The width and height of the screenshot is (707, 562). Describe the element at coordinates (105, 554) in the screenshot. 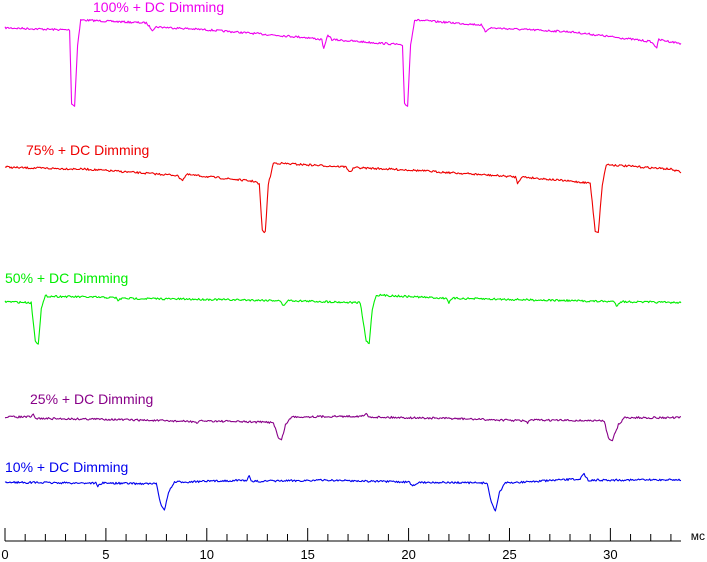

I see `x-tick-label: 5` at that location.